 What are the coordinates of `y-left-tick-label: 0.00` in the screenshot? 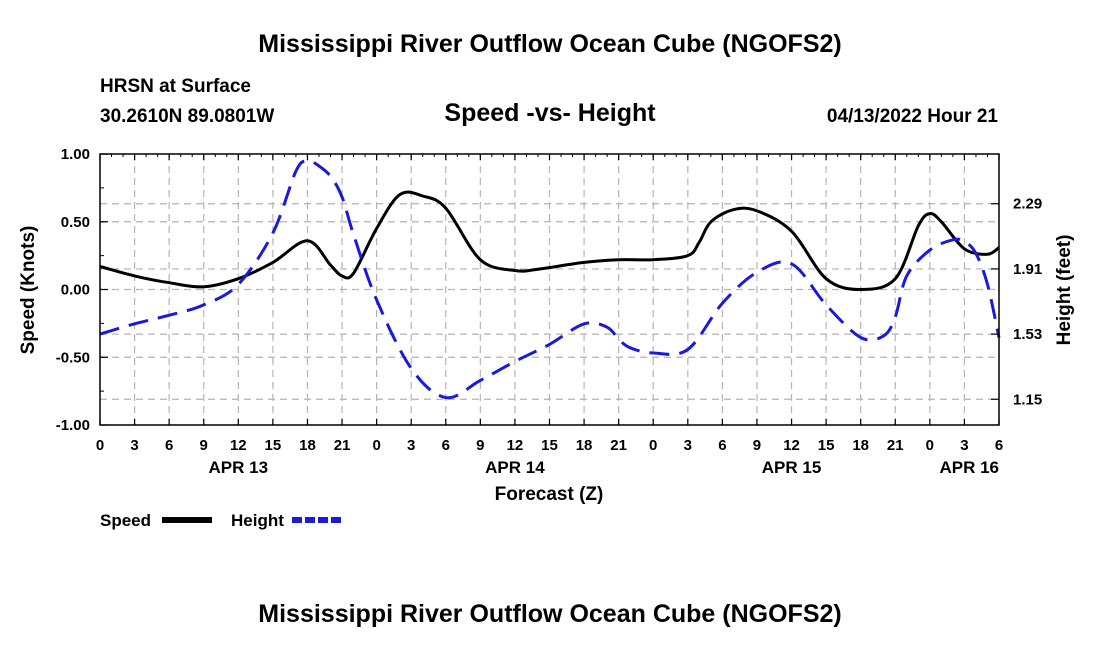 It's located at (75, 290).